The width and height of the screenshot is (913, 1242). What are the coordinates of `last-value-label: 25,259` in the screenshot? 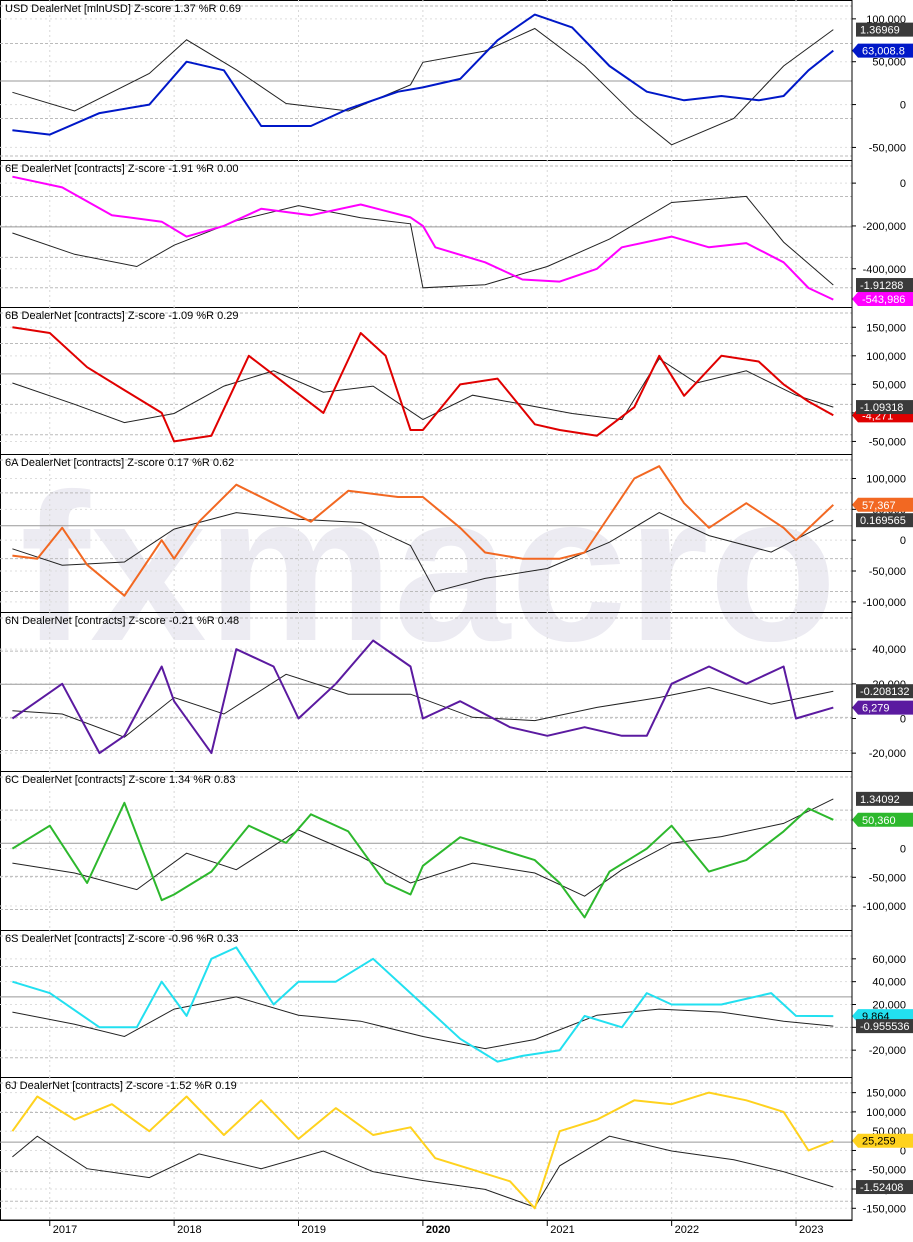 It's located at (879, 1142).